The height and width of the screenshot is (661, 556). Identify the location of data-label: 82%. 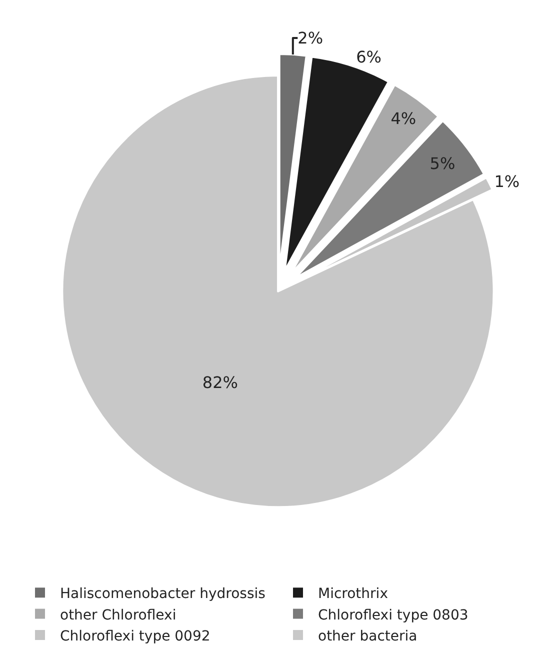
(220, 382).